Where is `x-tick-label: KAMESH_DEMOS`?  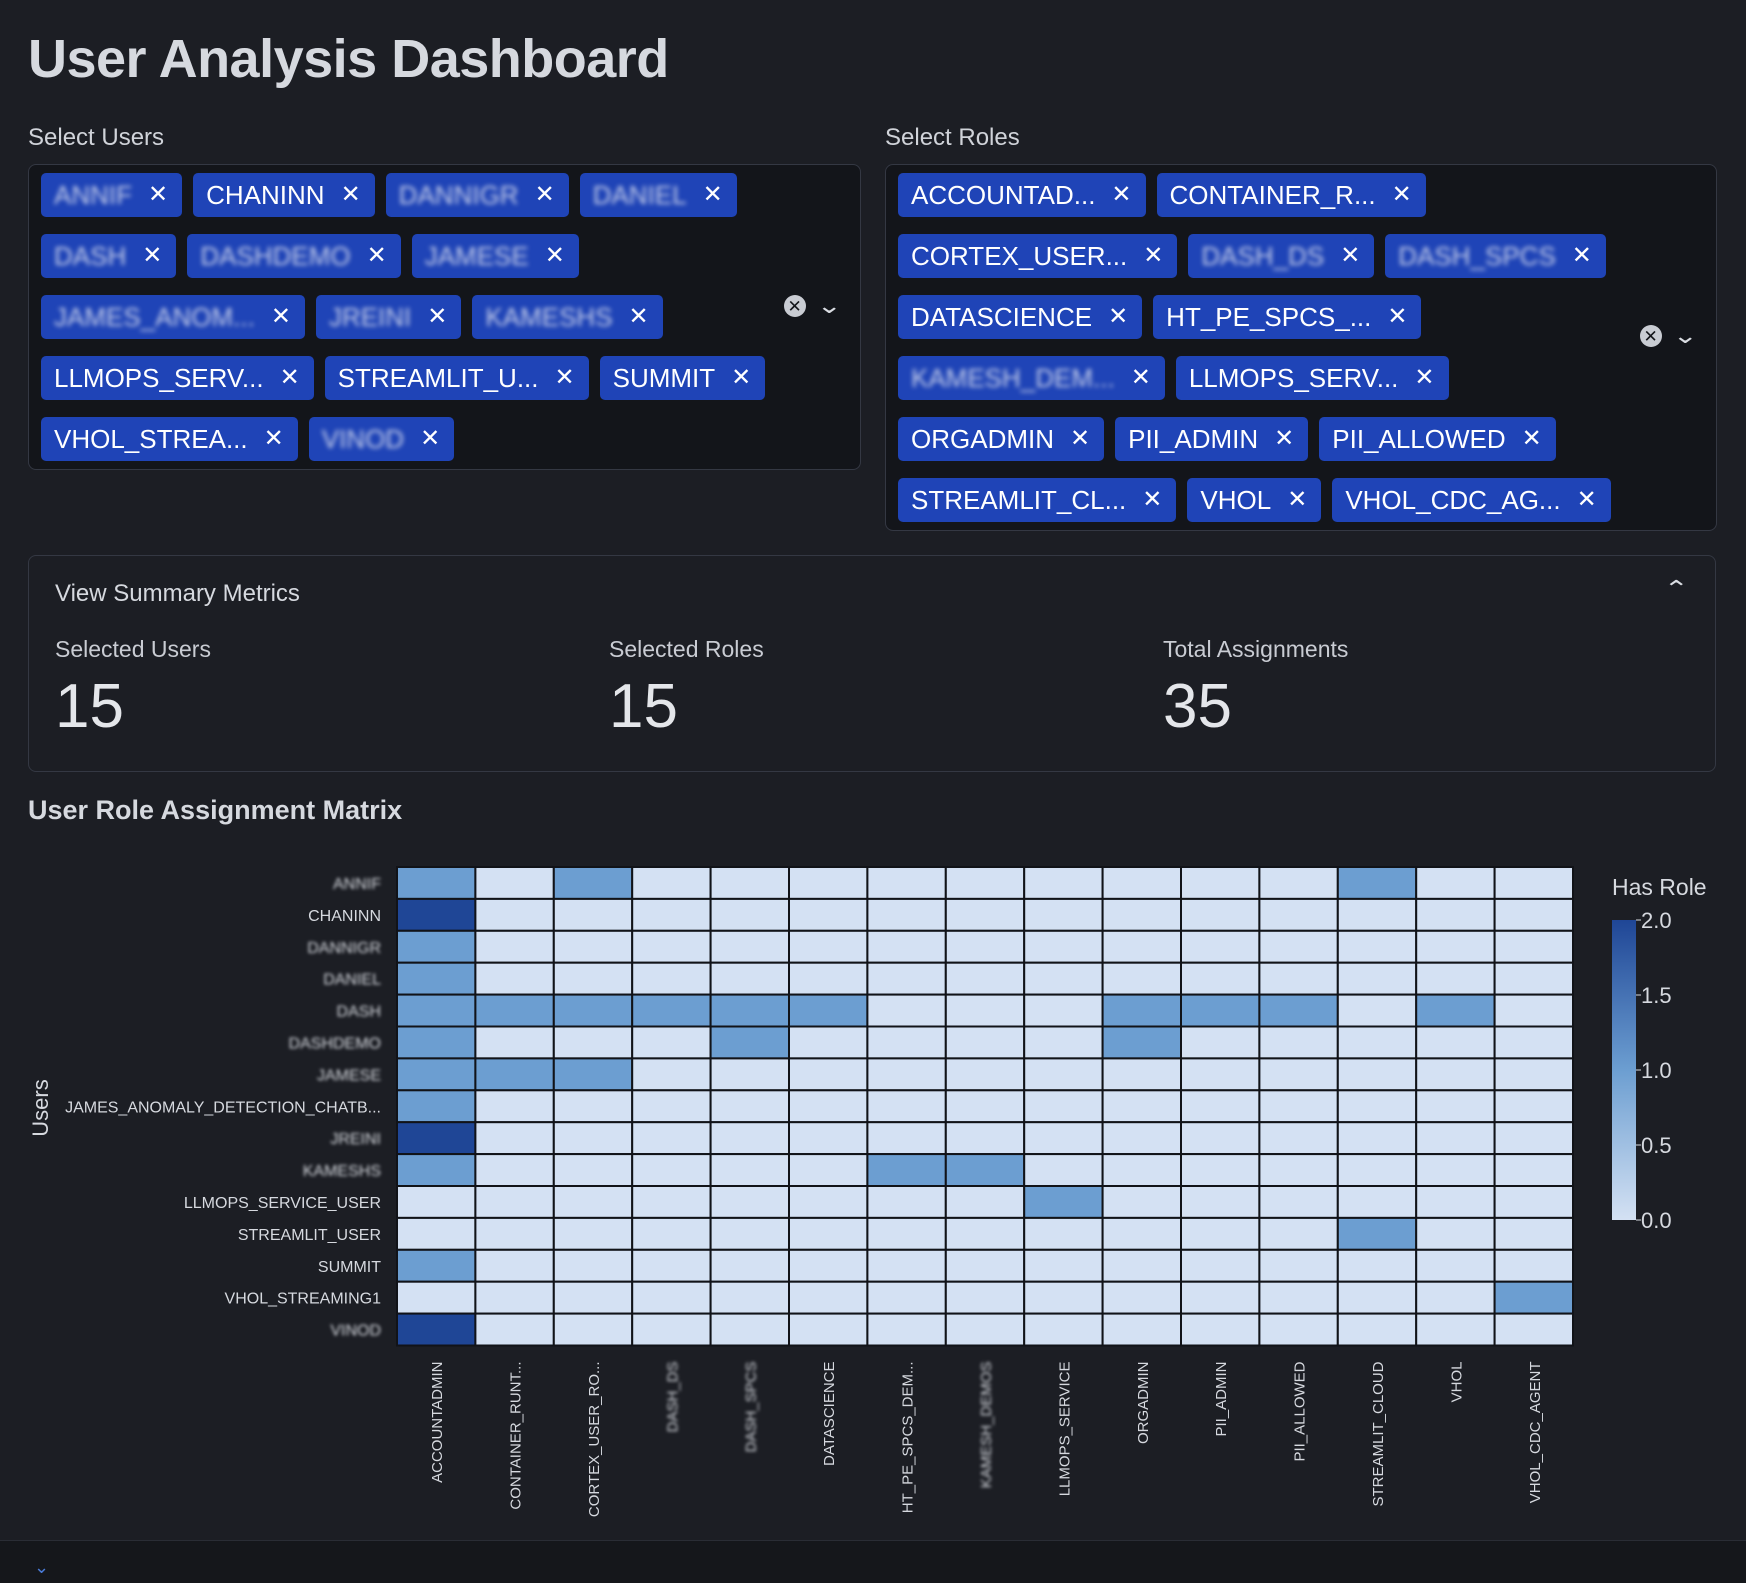
x-tick-label: KAMESH_DEMOS is located at coordinates (986, 1425).